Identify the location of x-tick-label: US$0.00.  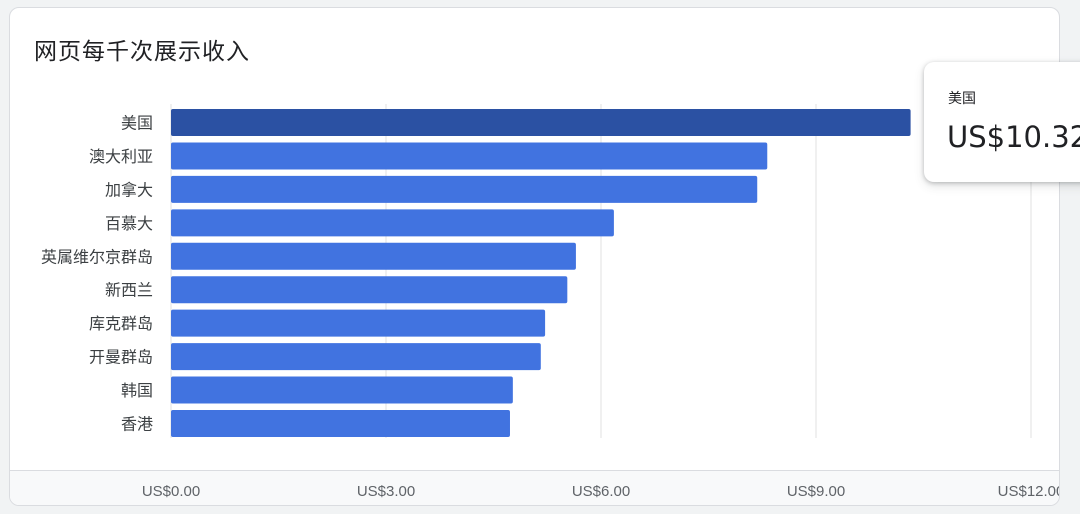
(171, 491).